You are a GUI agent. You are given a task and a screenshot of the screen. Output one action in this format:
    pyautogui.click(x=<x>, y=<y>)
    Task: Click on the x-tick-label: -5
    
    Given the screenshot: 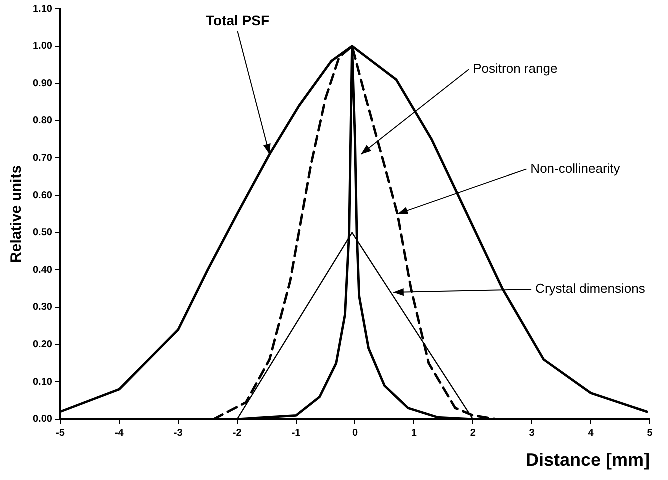 What is the action you would take?
    pyautogui.click(x=61, y=434)
    